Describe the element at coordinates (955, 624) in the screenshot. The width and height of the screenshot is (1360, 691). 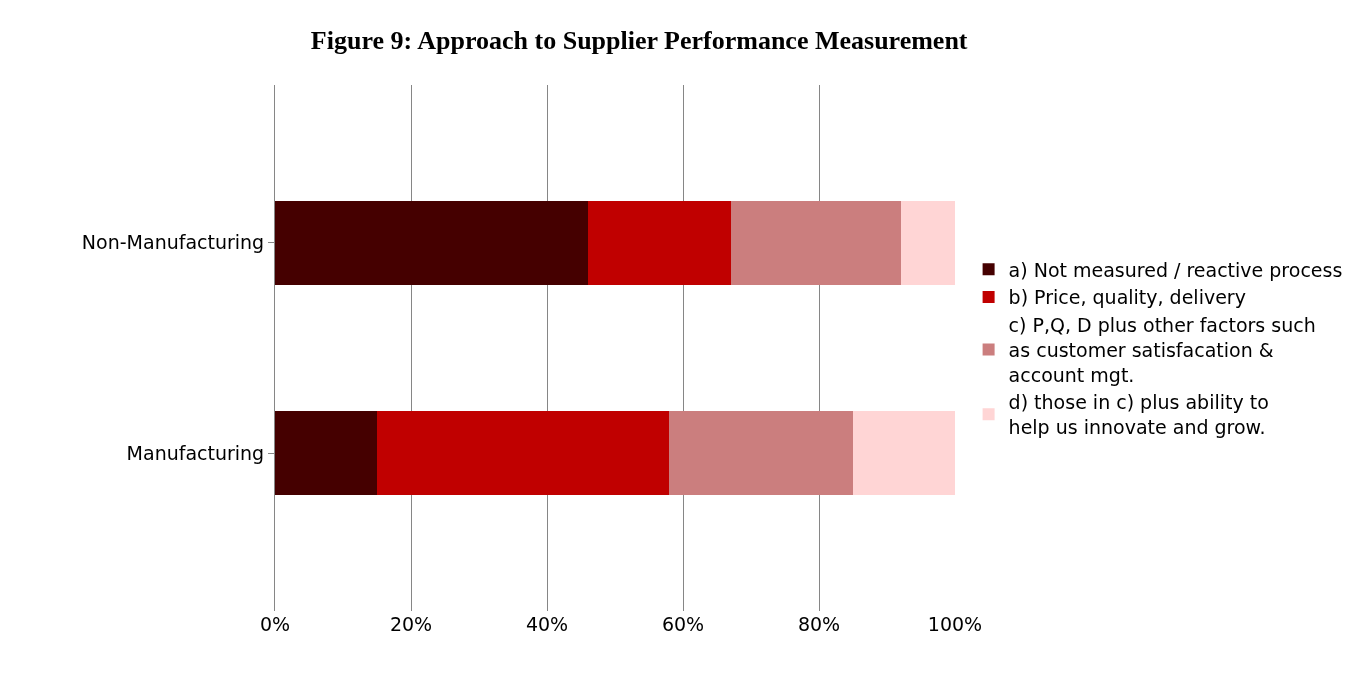
I see `x-tick-label: 100%` at that location.